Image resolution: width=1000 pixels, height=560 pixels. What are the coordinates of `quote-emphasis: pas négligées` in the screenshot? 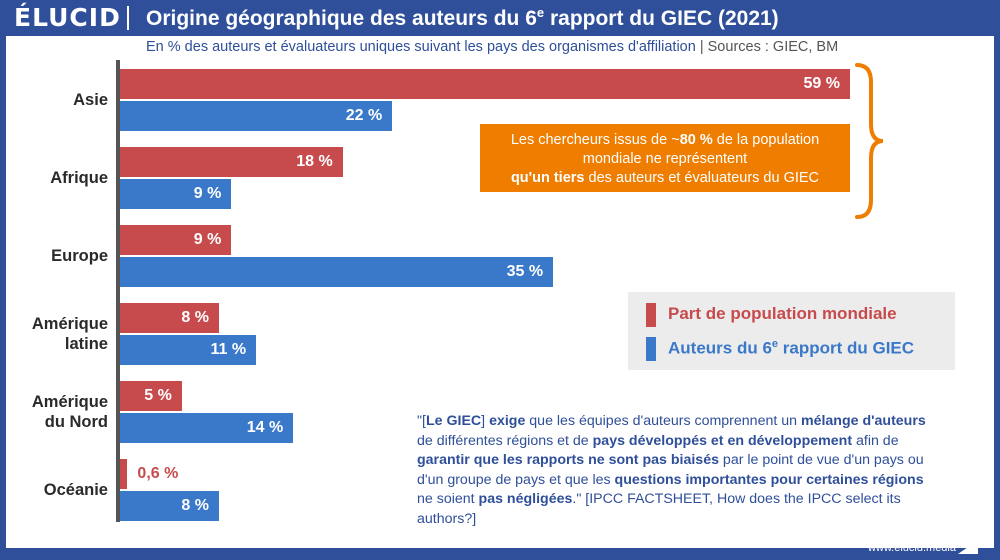 It's located at (525, 499).